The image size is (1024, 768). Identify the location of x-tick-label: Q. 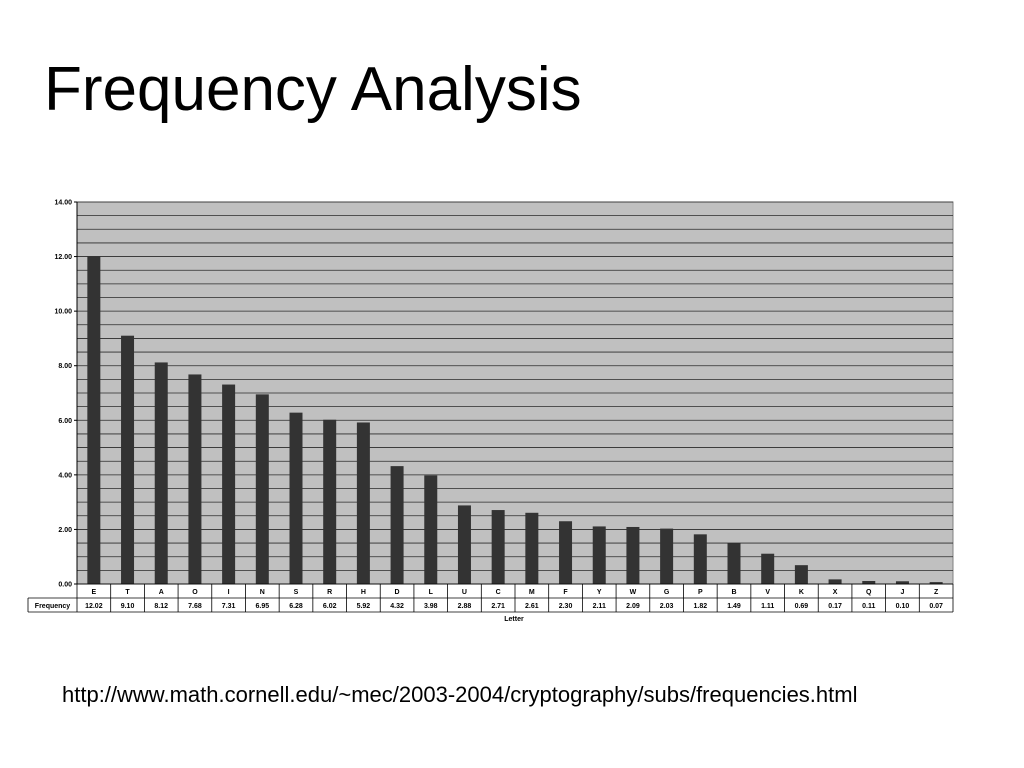
(869, 592).